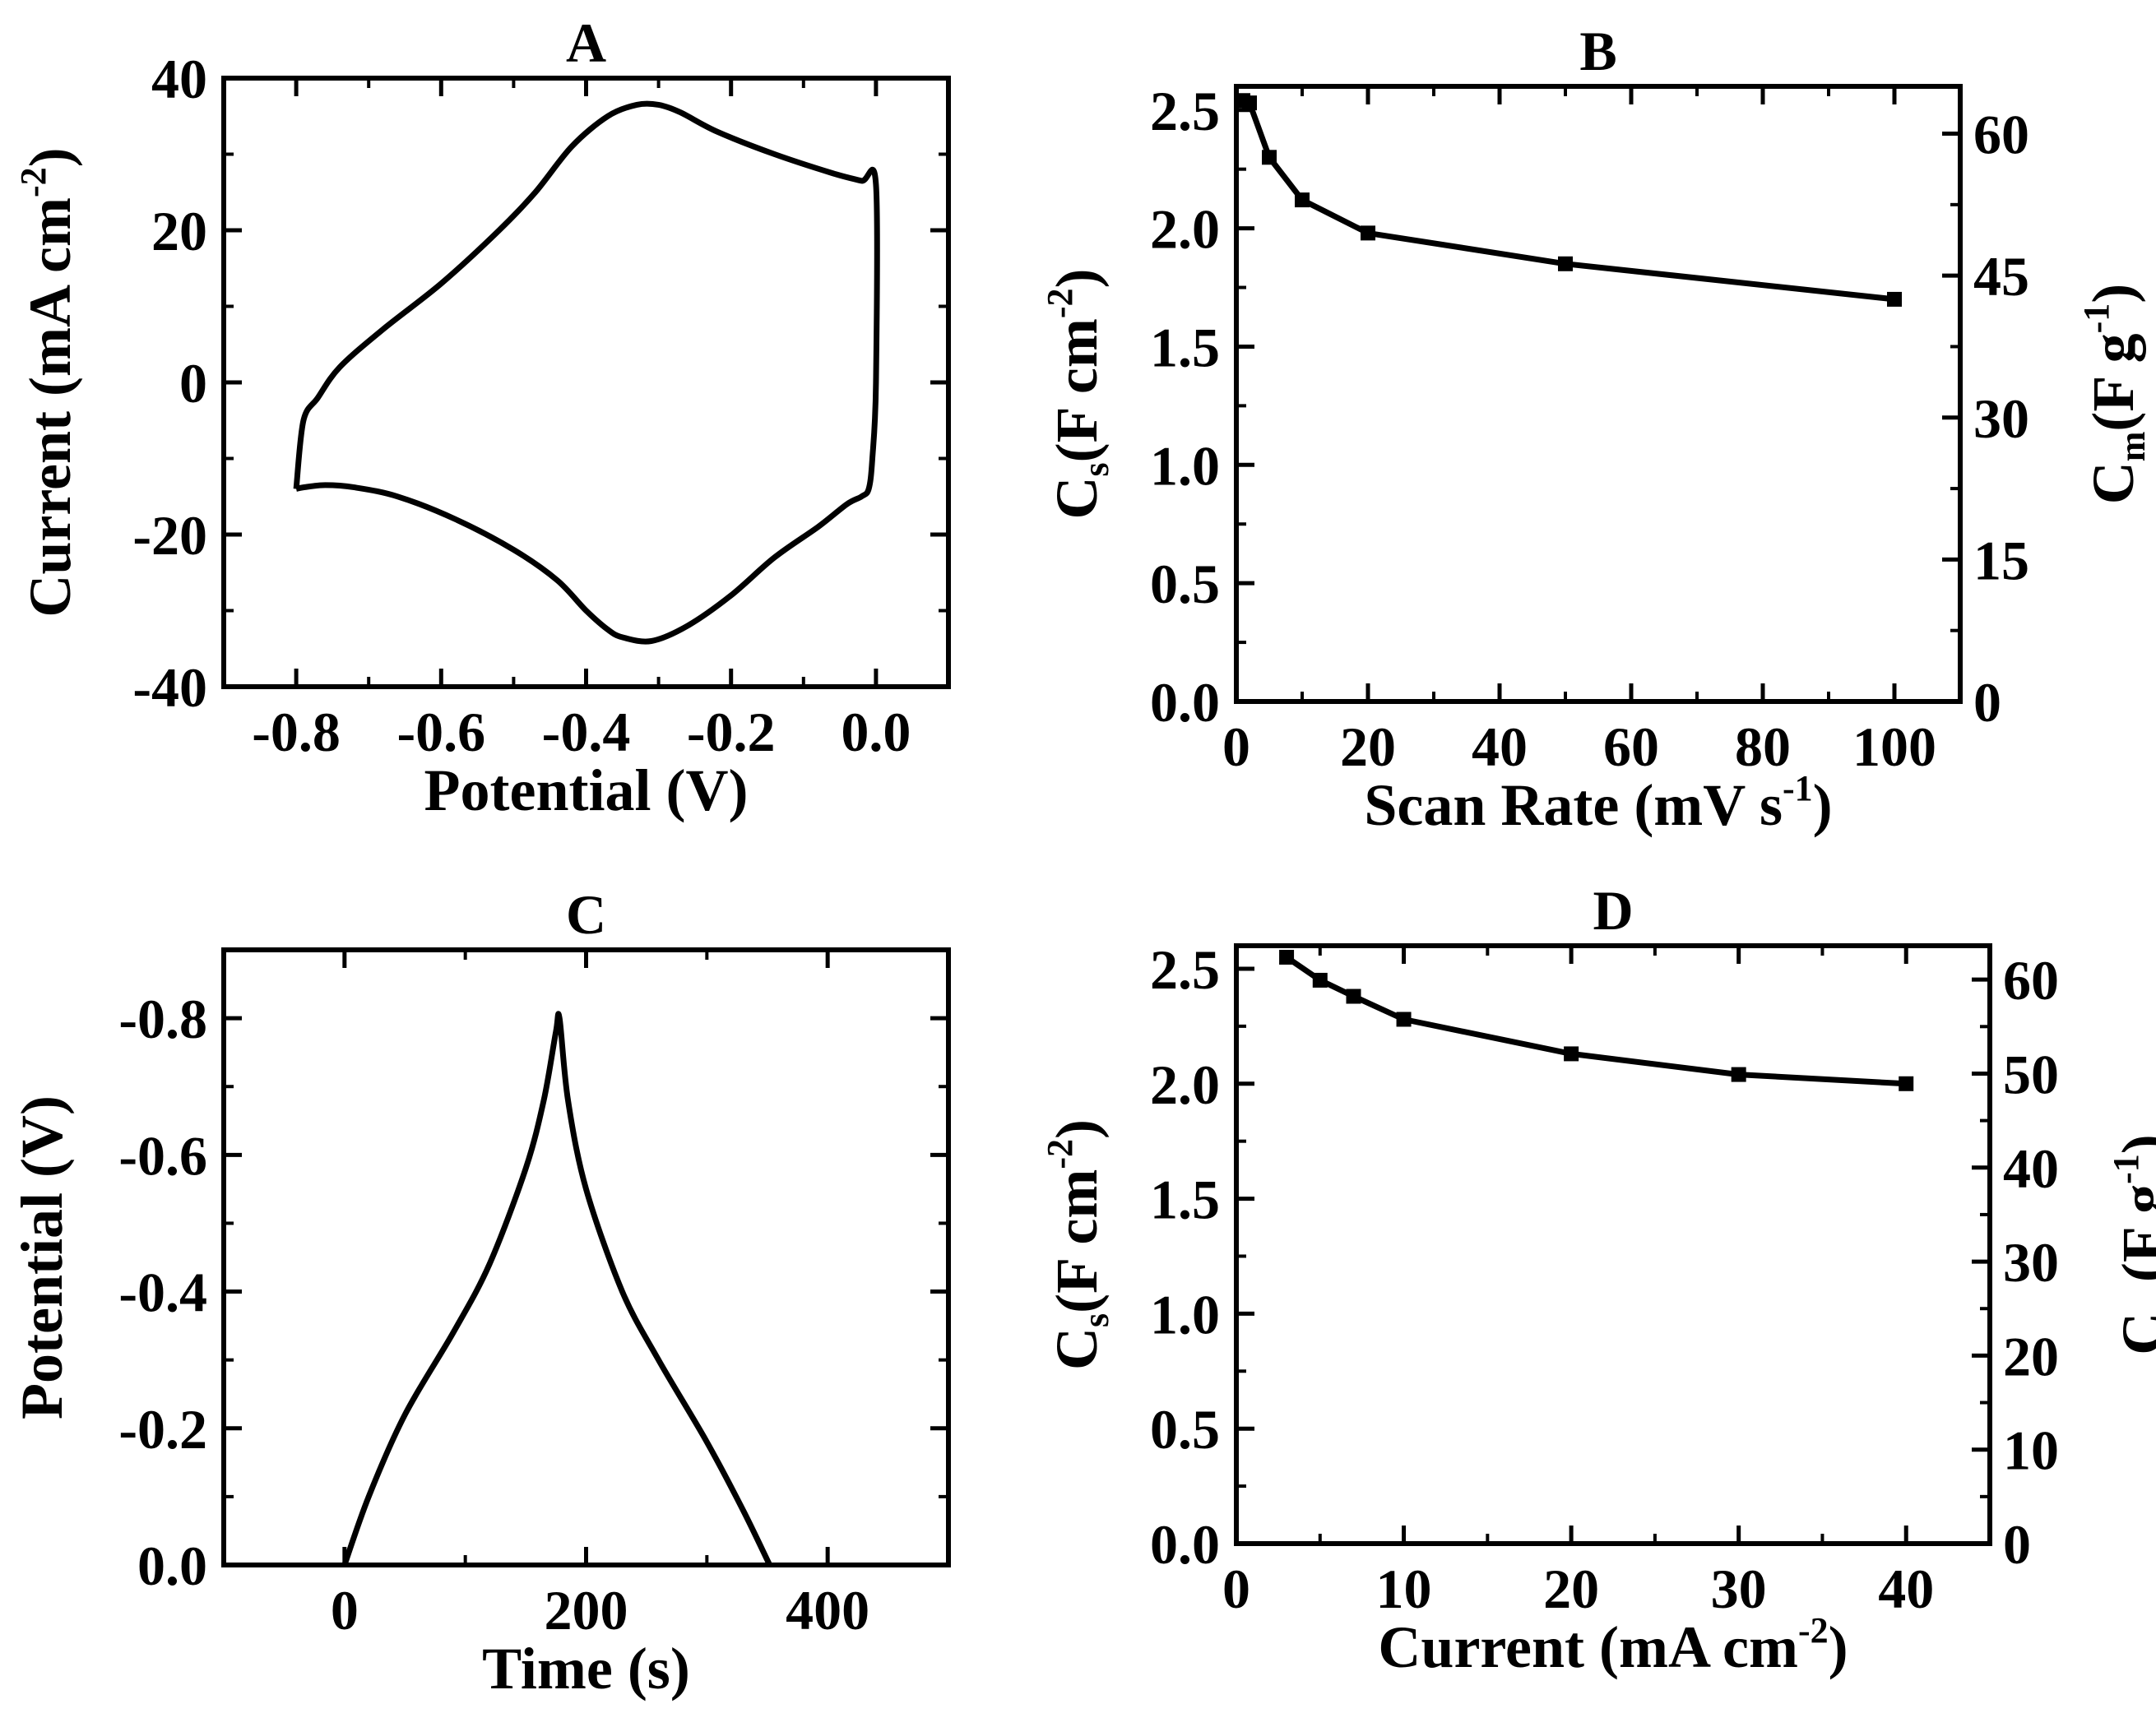  What do you see at coordinates (440, 732) in the screenshot?
I see `x-tick-label: -0.6` at bounding box center [440, 732].